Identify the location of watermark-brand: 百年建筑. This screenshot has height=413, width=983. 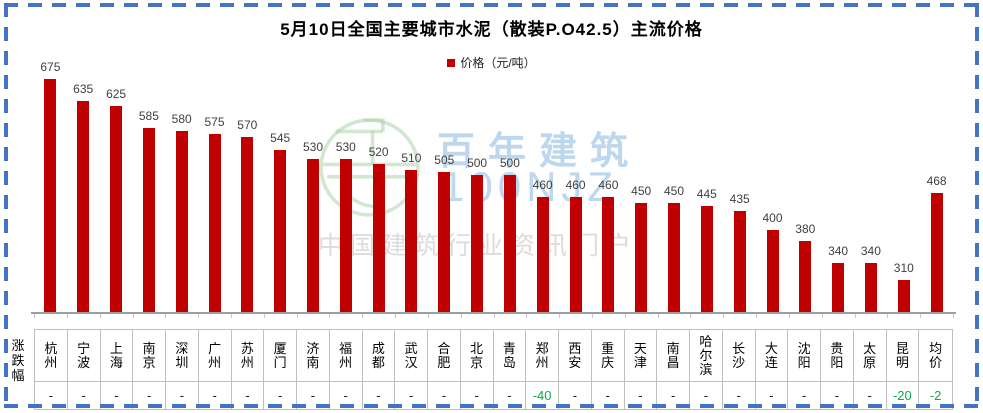
(539, 152).